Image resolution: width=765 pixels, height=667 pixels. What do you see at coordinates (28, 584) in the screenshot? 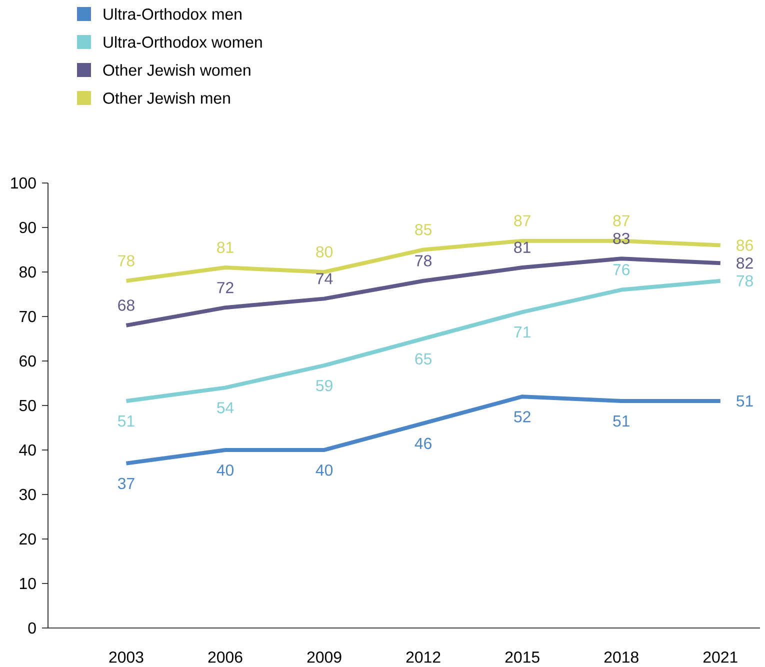
I see `y-tick-label: 10` at bounding box center [28, 584].